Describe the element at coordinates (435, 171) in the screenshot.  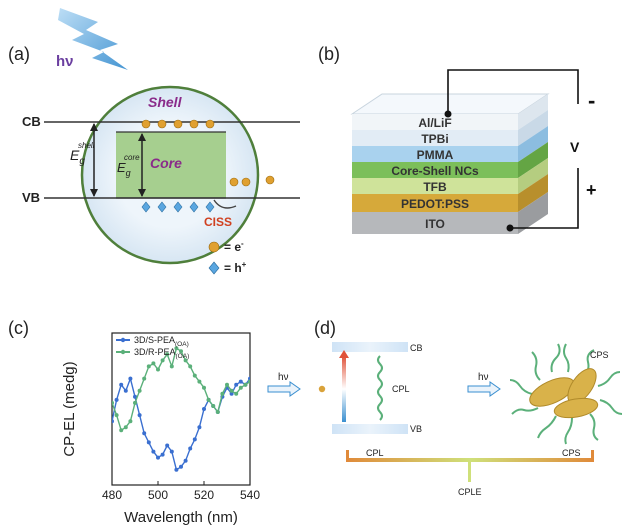
I see `layer-label: Core-Shell NCs` at that location.